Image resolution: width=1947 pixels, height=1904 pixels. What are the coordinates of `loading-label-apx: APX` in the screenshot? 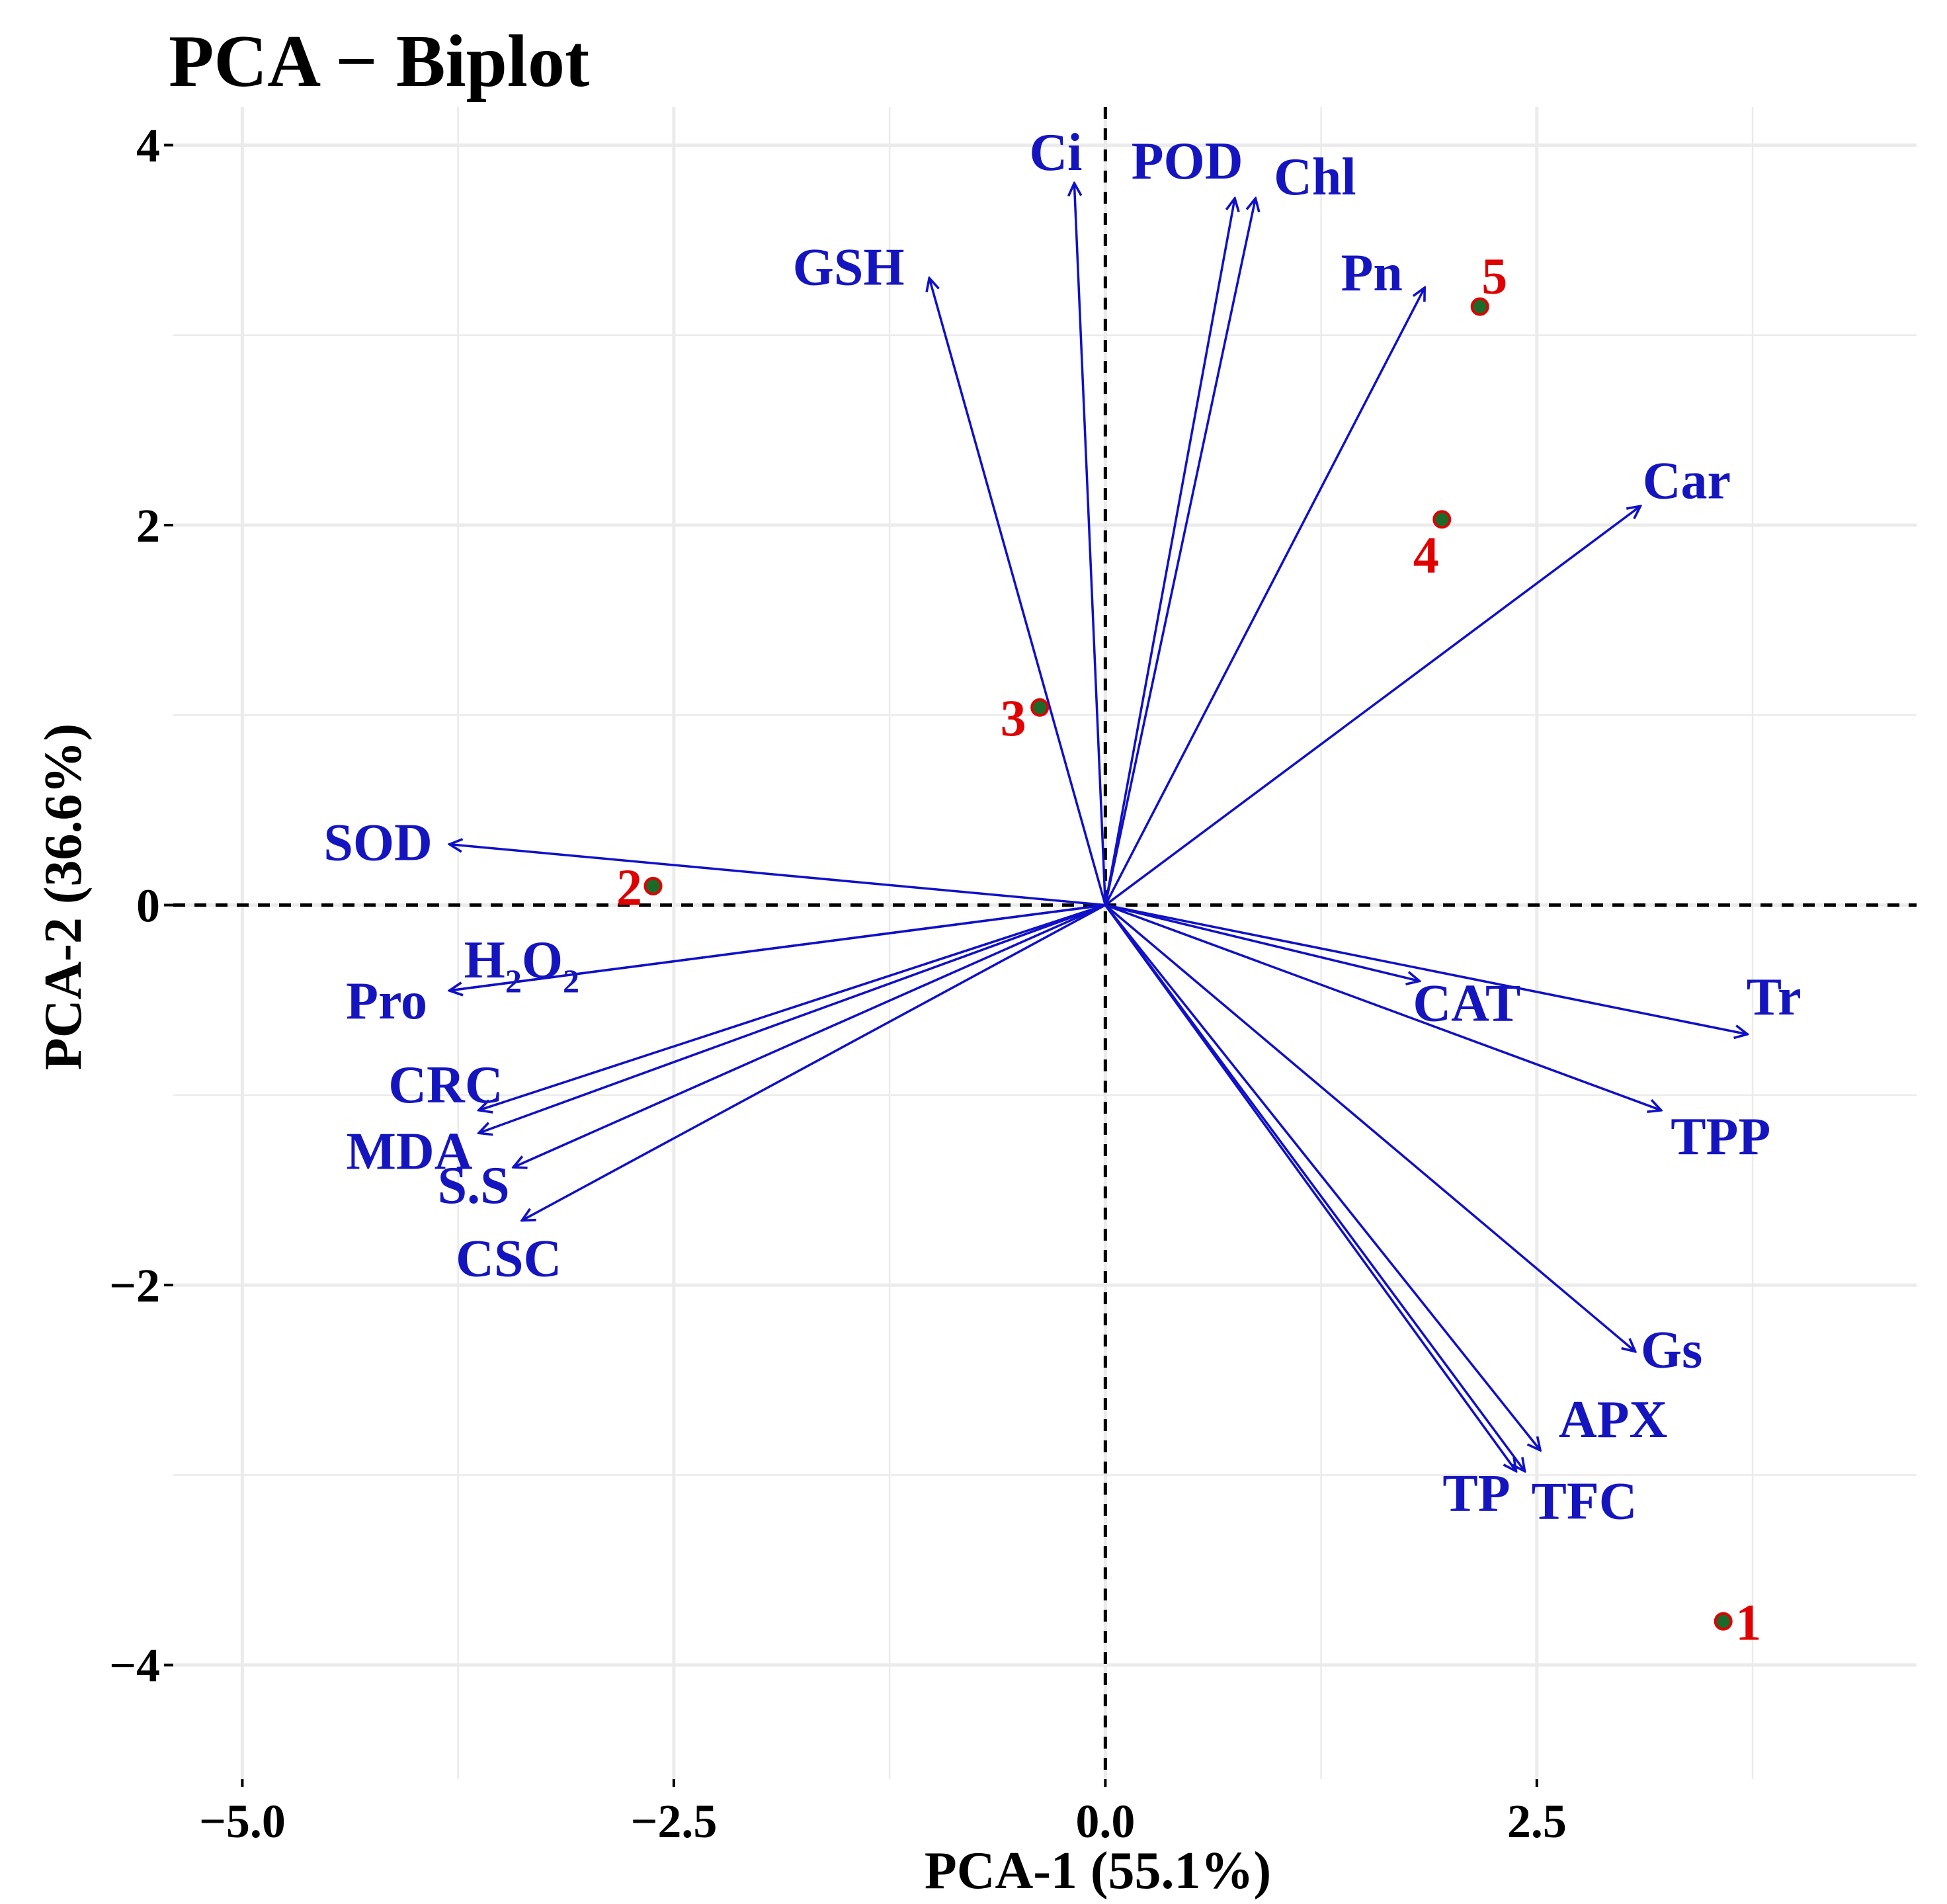 It's located at (1613, 1420).